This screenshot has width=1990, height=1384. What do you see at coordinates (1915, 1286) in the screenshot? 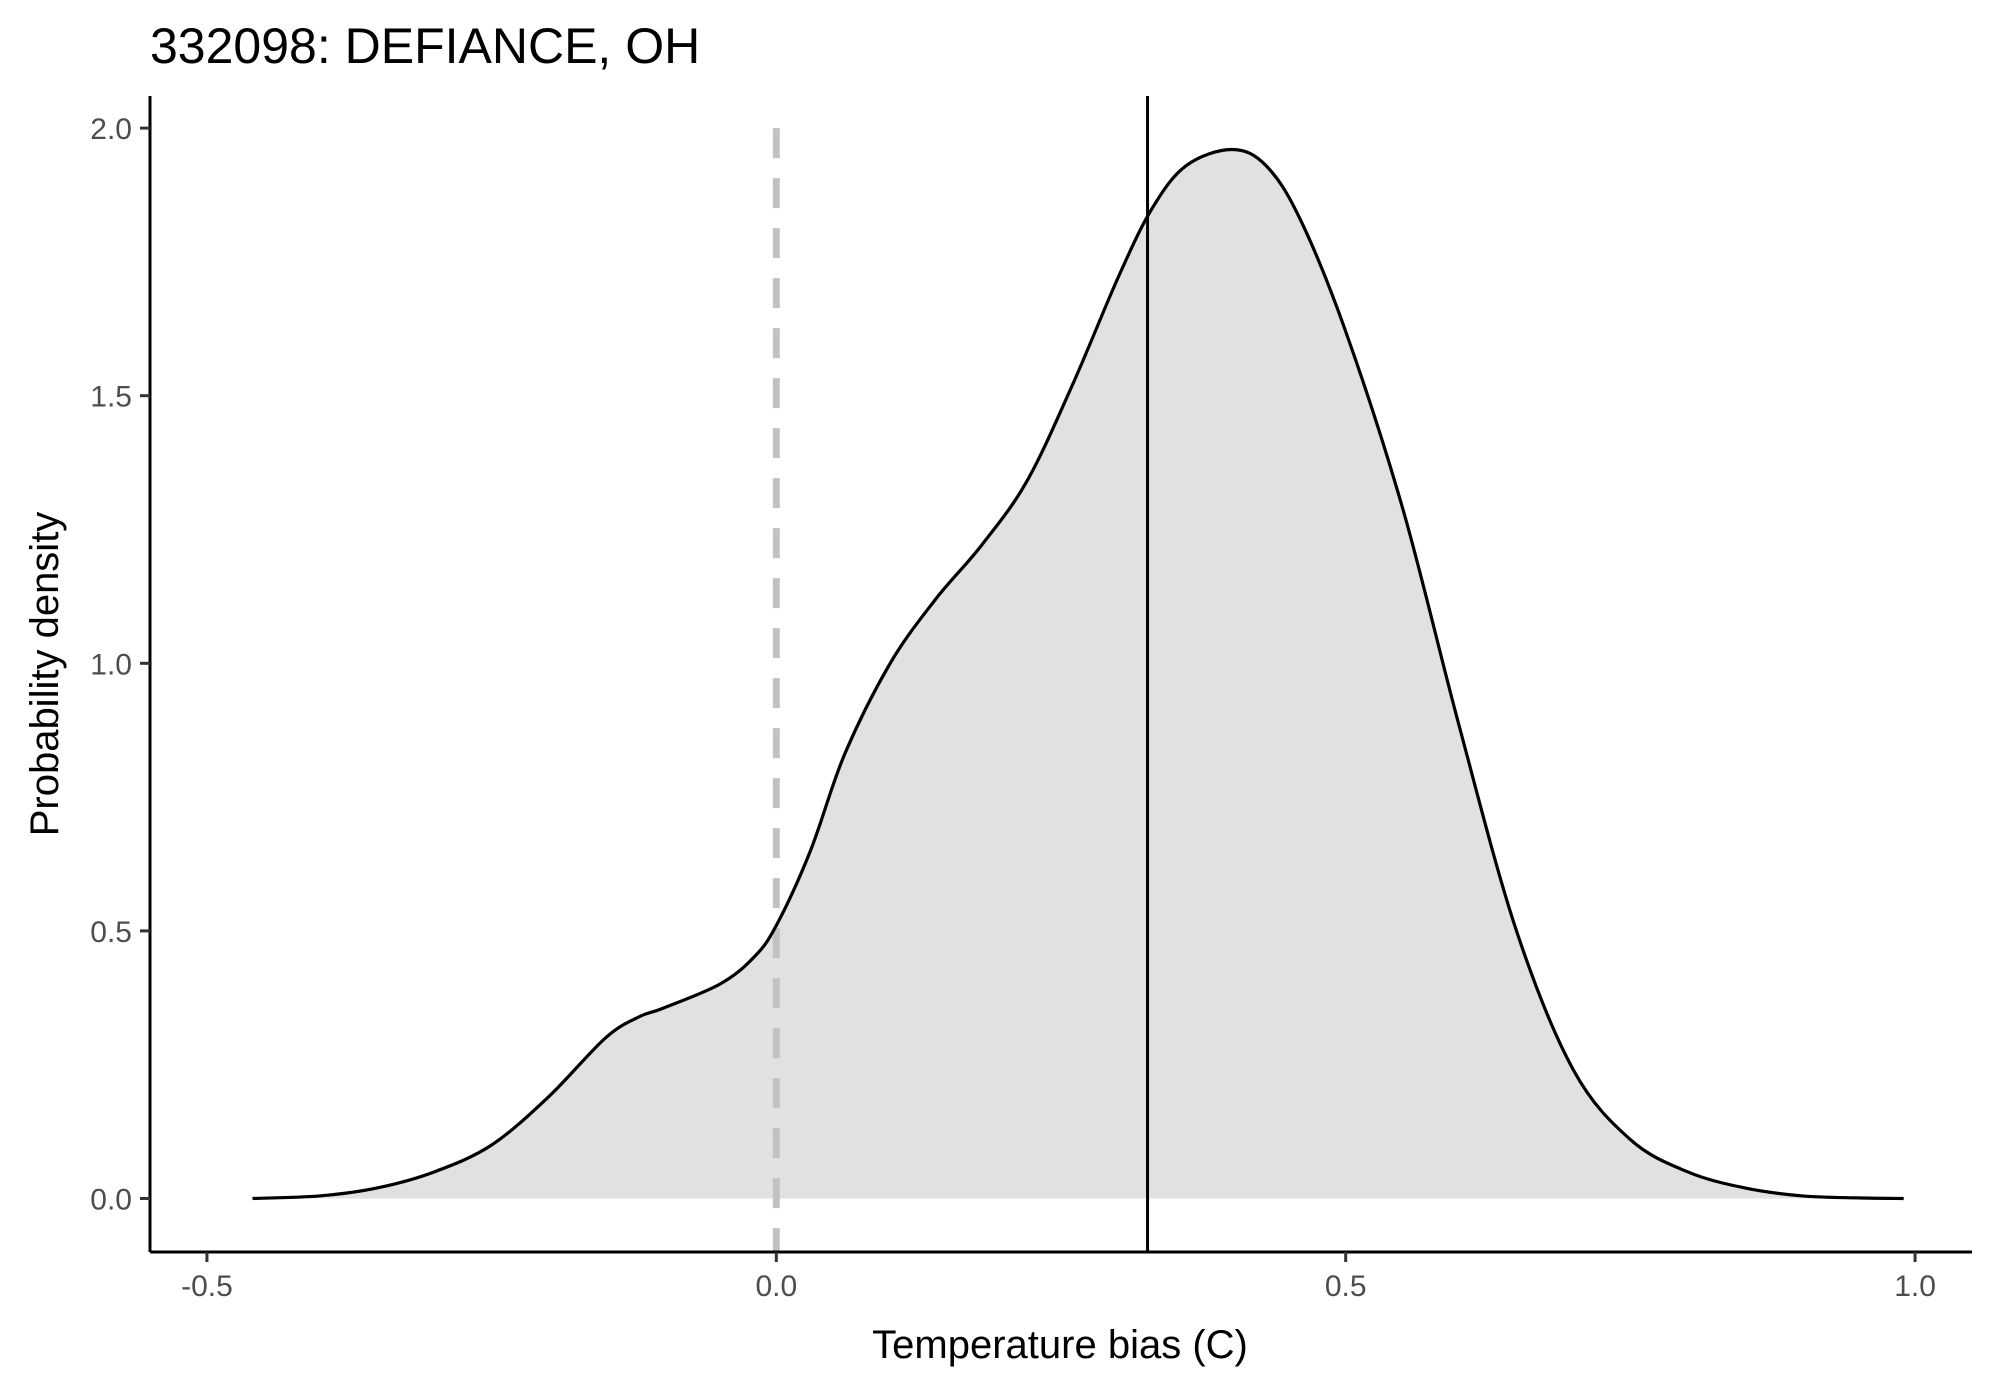
I see `x-tick-label: 1.0` at bounding box center [1915, 1286].